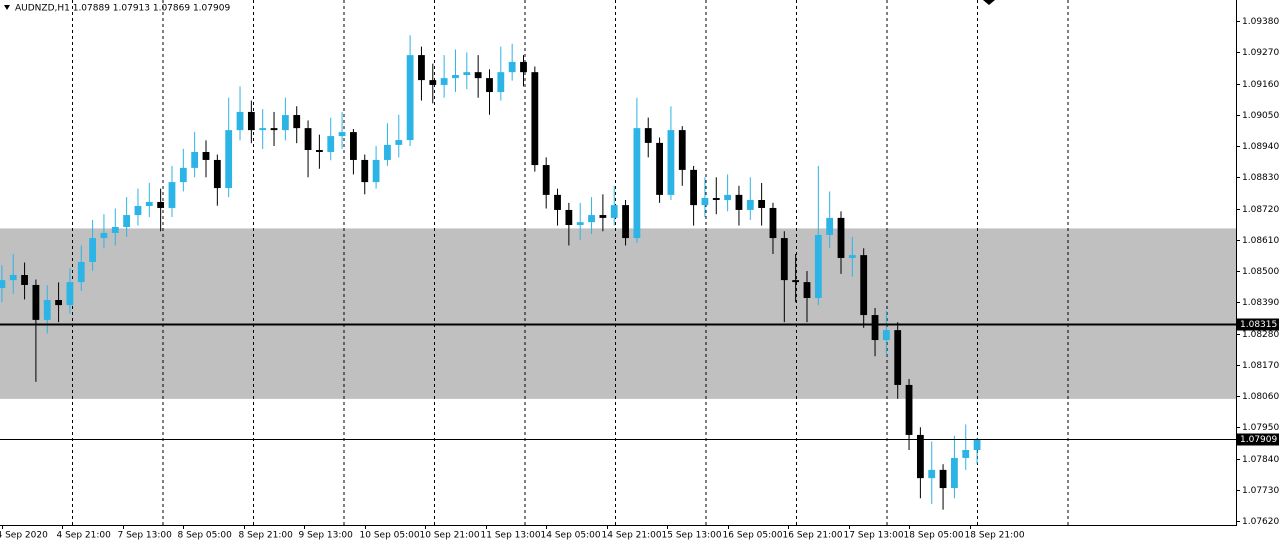 Image resolution: width=1280 pixels, height=544 pixels. I want to click on x-tick-label: 17 Sep 13:00, so click(874, 536).